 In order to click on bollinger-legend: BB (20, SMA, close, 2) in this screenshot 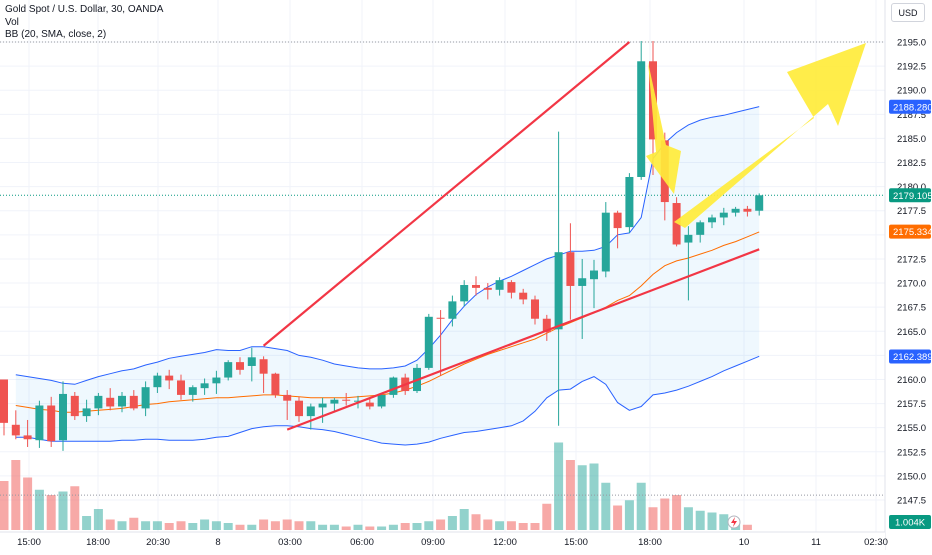, I will do `click(56, 34)`.